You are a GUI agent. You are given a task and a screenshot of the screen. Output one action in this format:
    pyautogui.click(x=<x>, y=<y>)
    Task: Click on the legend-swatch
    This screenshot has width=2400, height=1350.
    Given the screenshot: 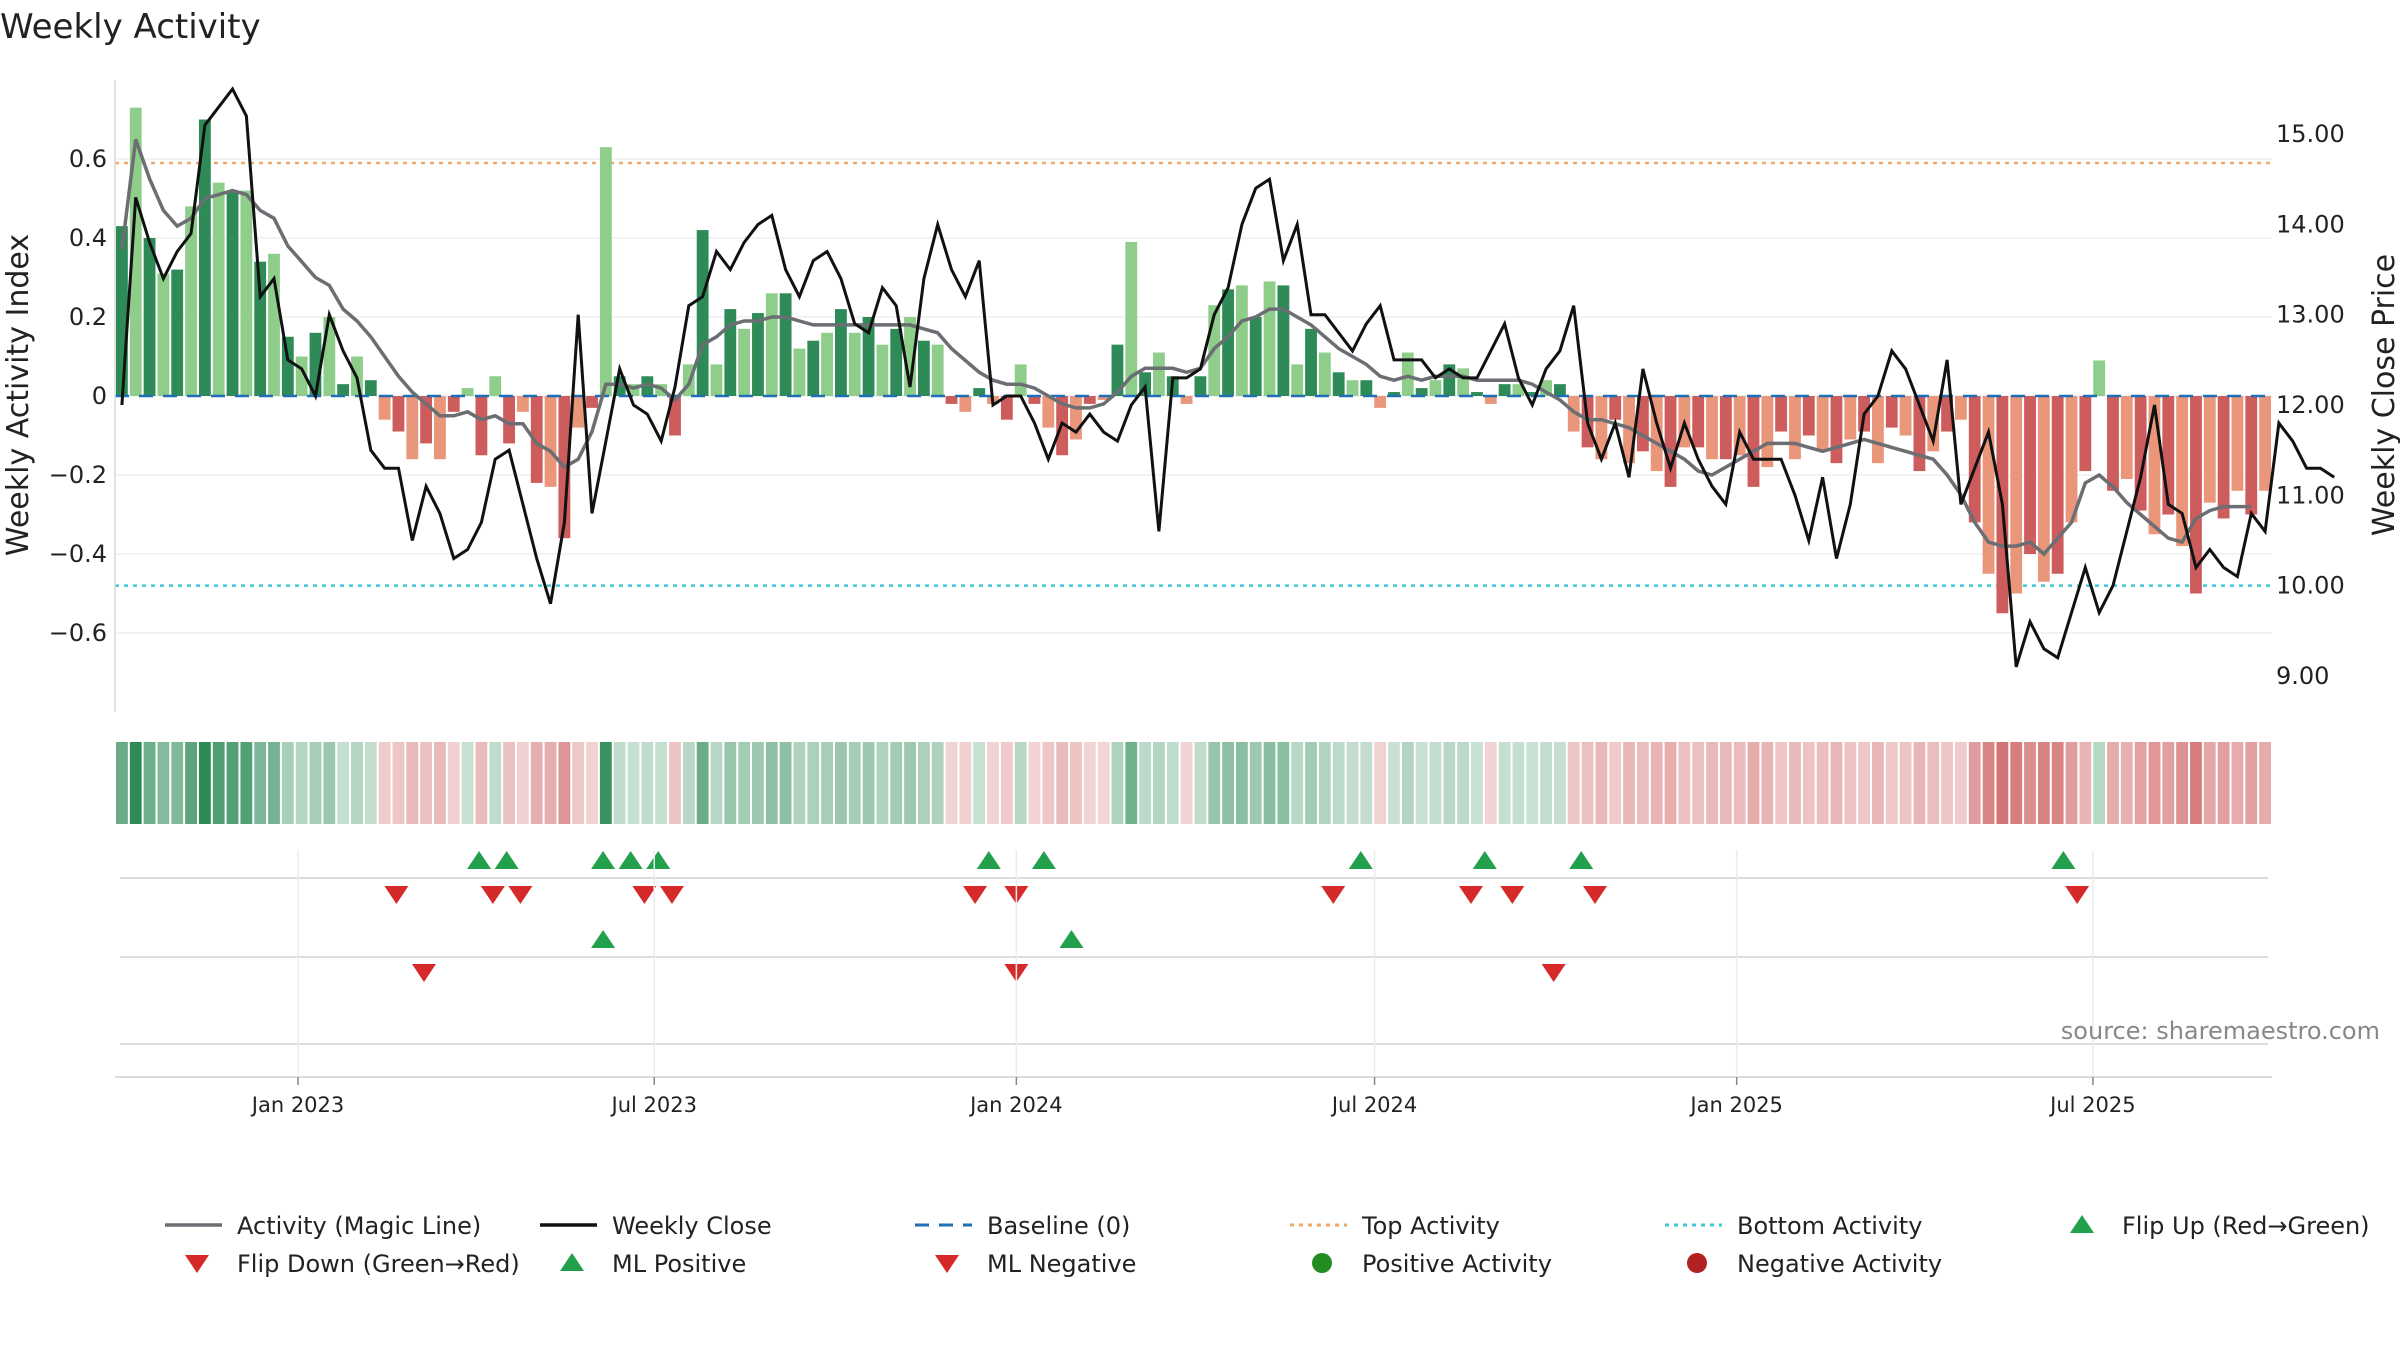 What is the action you would take?
    pyautogui.click(x=2082, y=1224)
    